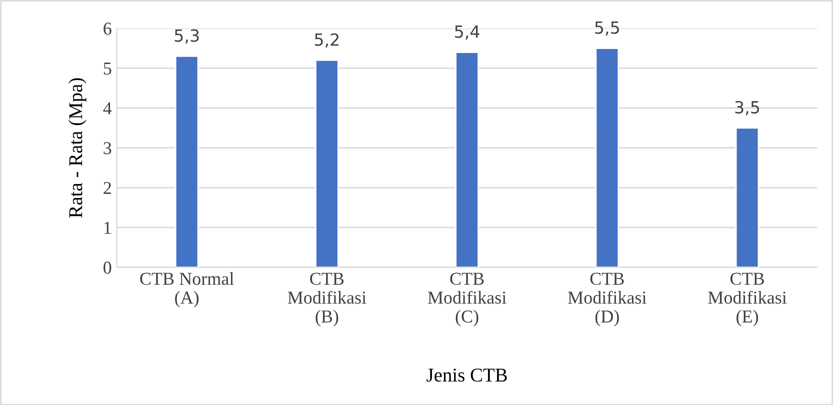 The image size is (834, 405). I want to click on data-label: 5,4, so click(467, 33).